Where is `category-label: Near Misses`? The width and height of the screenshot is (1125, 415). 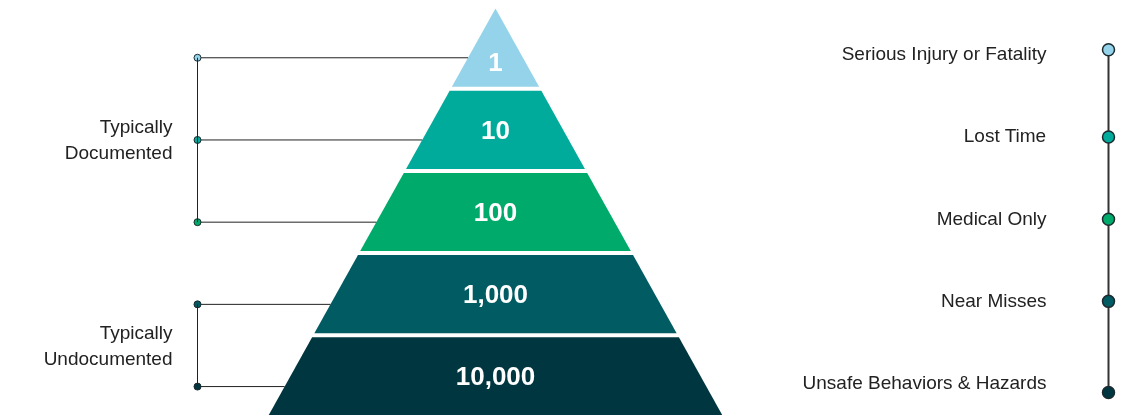 category-label: Near Misses is located at coordinates (993, 300).